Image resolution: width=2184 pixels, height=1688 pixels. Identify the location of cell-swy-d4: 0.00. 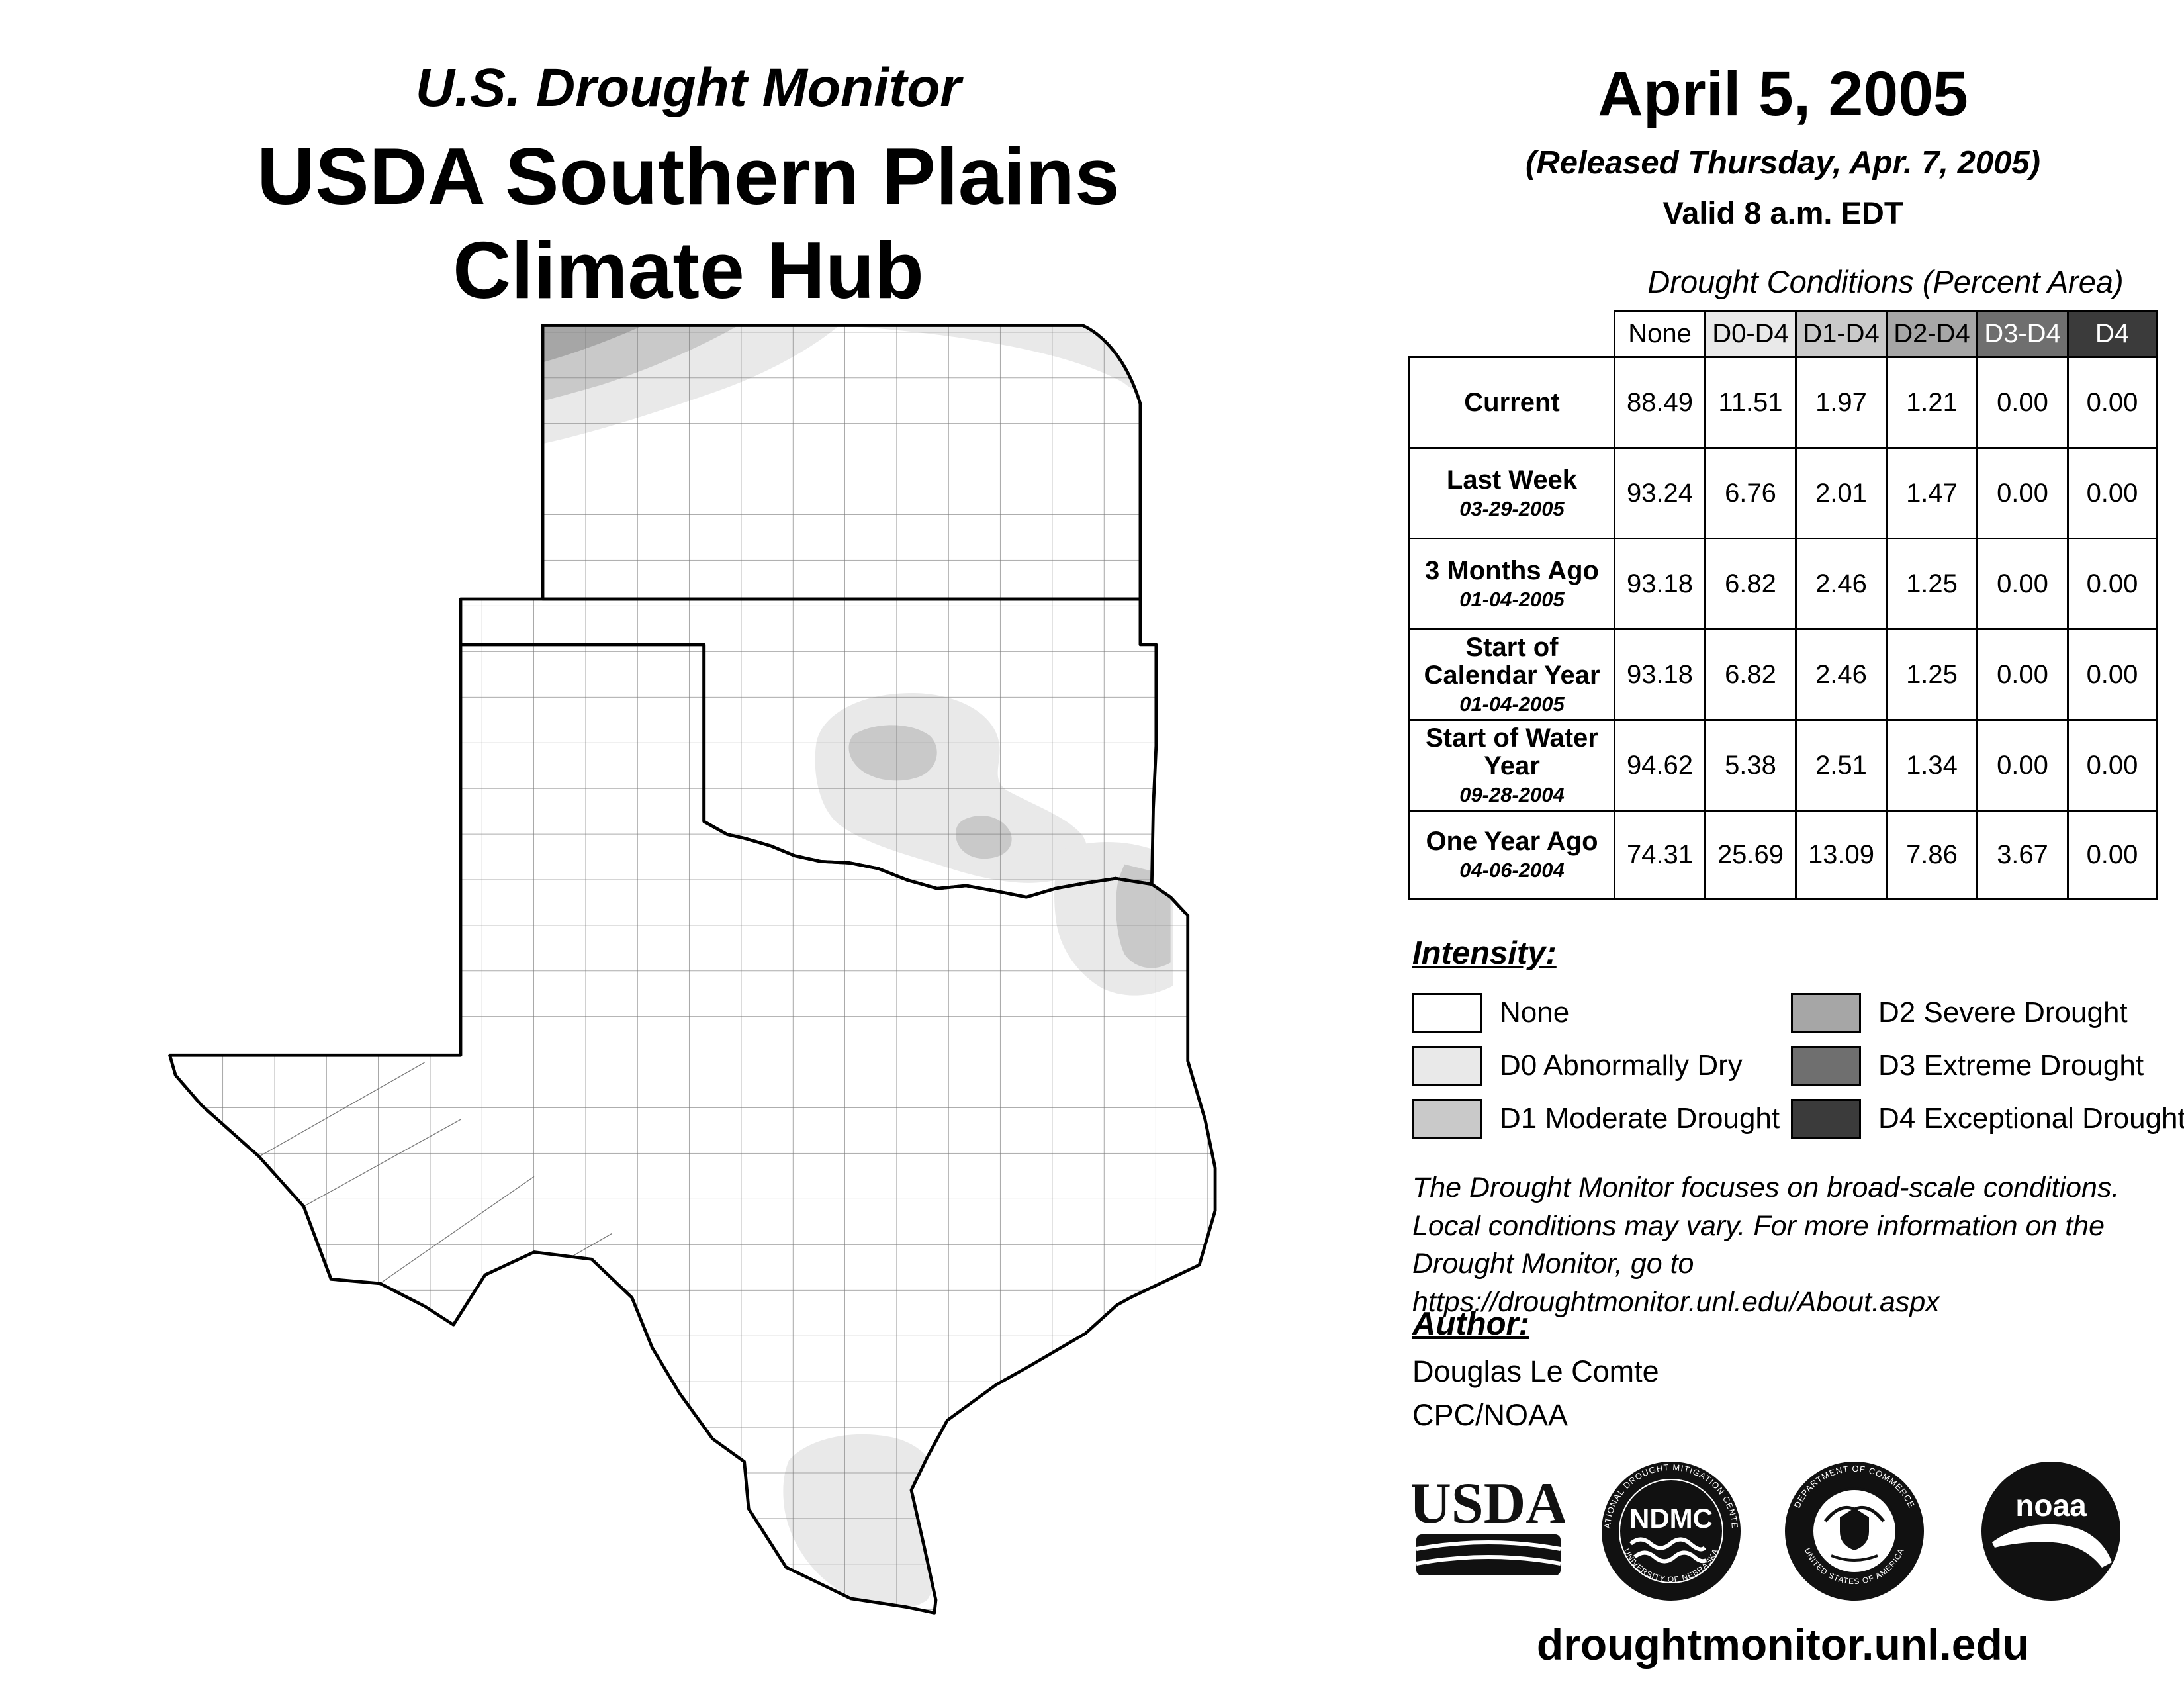
(2112, 764).